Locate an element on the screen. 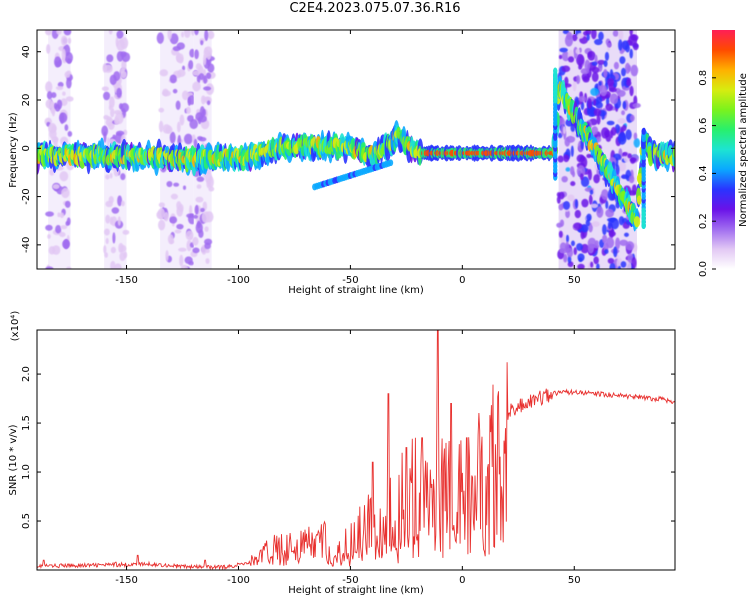  x-tick-label: -100 is located at coordinates (238, 580).